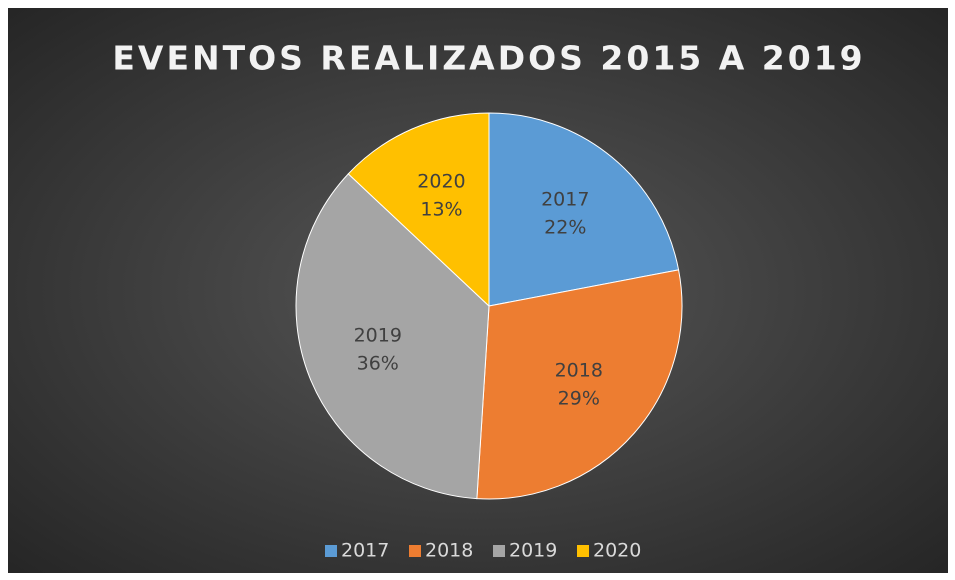 The height and width of the screenshot is (580, 955). I want to click on slice-category-label: 2020, so click(441, 182).